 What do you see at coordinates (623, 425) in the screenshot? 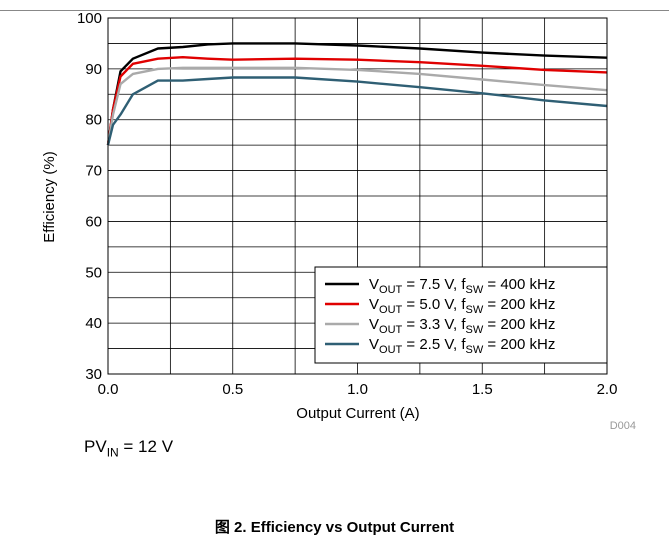
I see `figure-code: D004` at bounding box center [623, 425].